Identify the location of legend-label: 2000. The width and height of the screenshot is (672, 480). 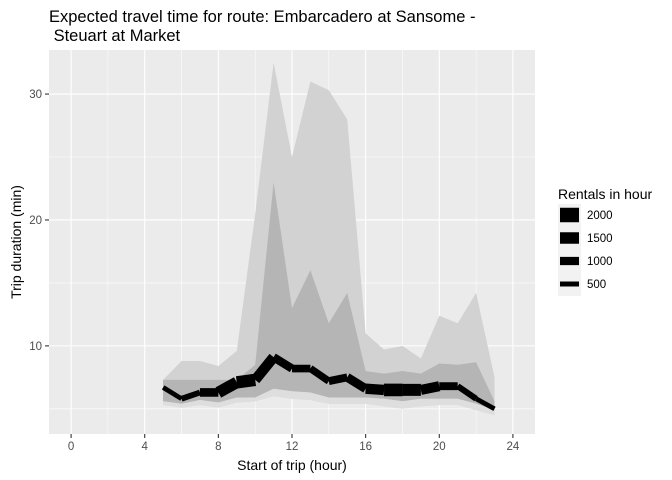
(600, 216).